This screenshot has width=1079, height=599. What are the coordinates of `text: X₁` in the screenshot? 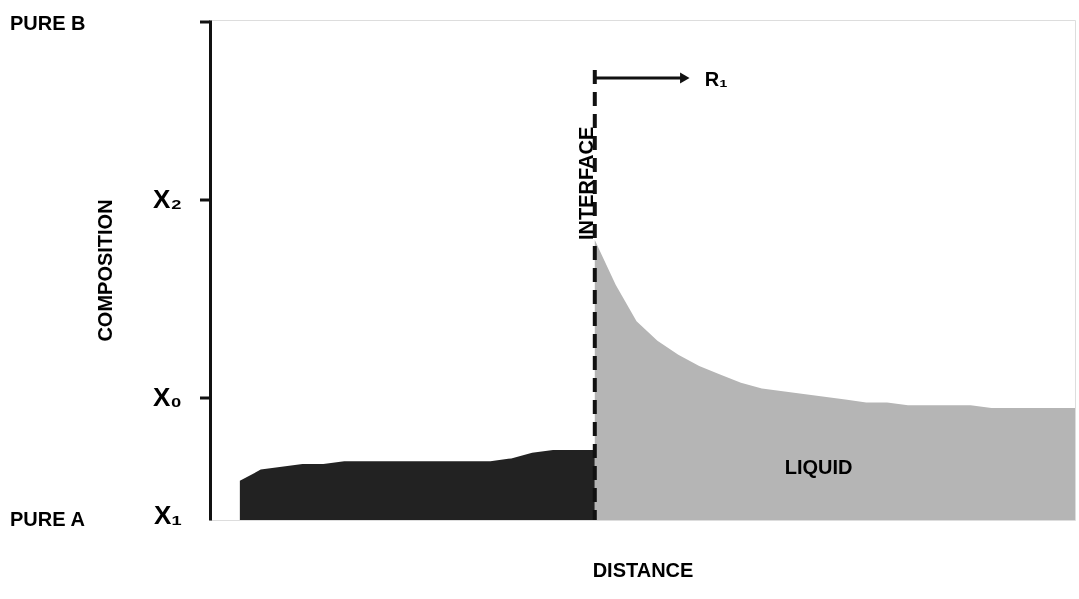 It's located at (167, 515).